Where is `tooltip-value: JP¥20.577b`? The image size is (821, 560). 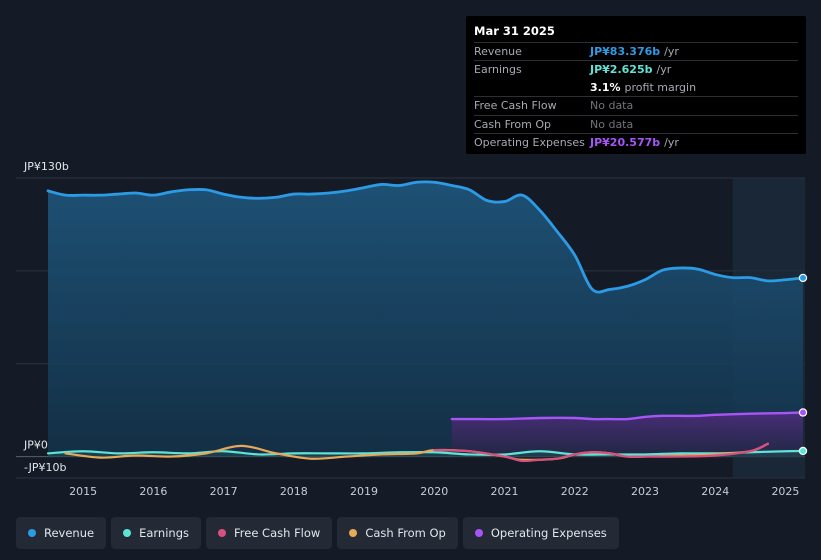 tooltip-value: JP¥20.577b is located at coordinates (625, 142).